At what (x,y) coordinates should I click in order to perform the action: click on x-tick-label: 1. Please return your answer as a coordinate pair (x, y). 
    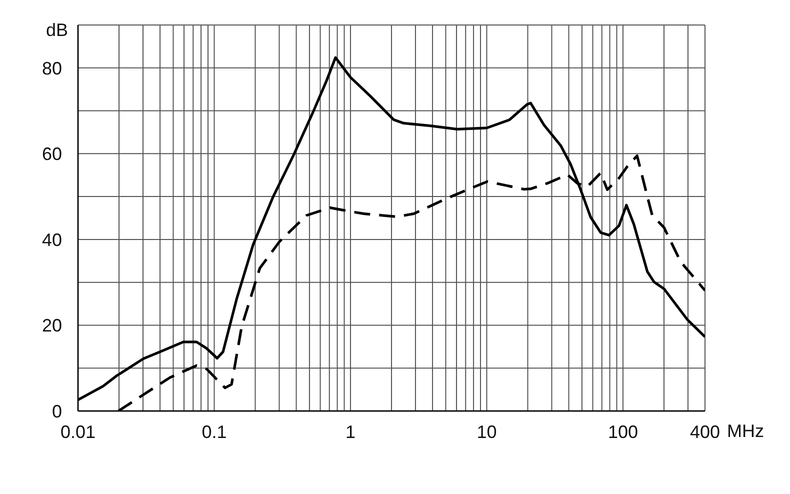
    Looking at the image, I should click on (350, 432).